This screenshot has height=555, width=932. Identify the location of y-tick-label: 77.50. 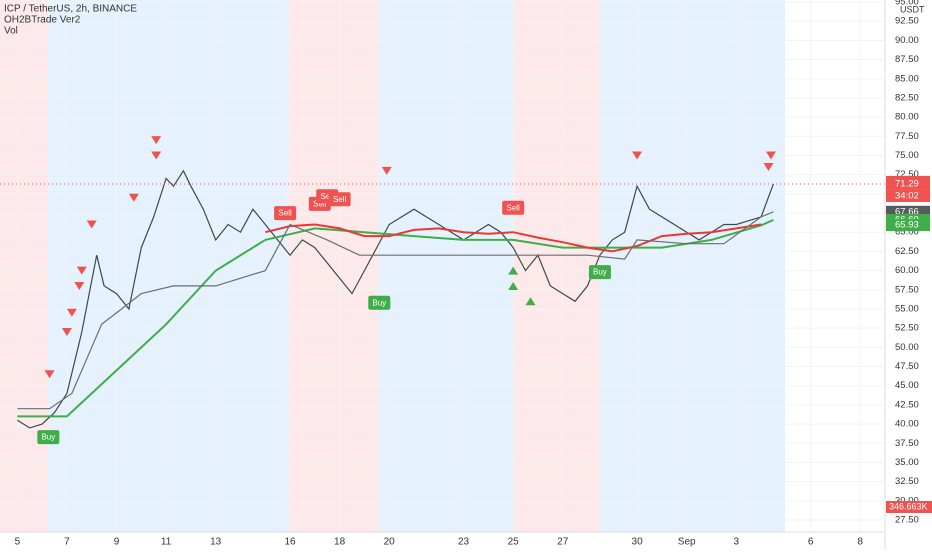
(907, 136).